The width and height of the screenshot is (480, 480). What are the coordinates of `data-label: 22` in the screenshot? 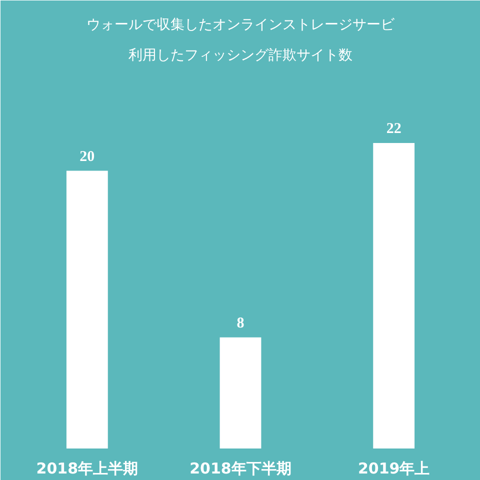 It's located at (394, 128).